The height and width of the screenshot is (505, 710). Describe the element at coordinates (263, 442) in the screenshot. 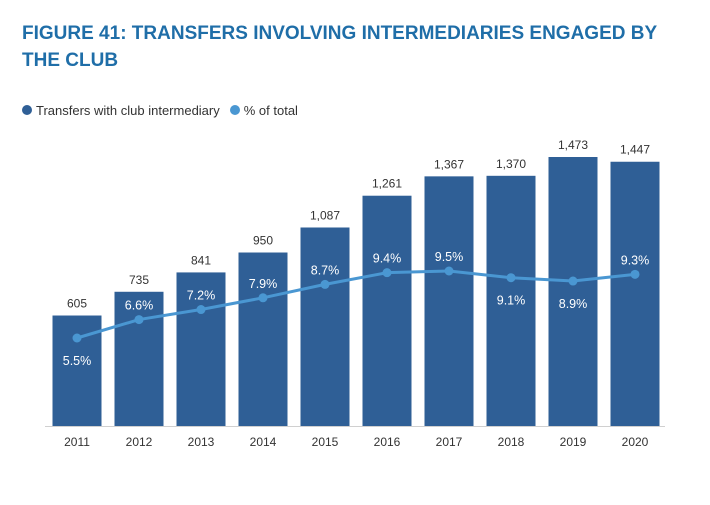

I see `x-tick-label-2014: 2014` at that location.